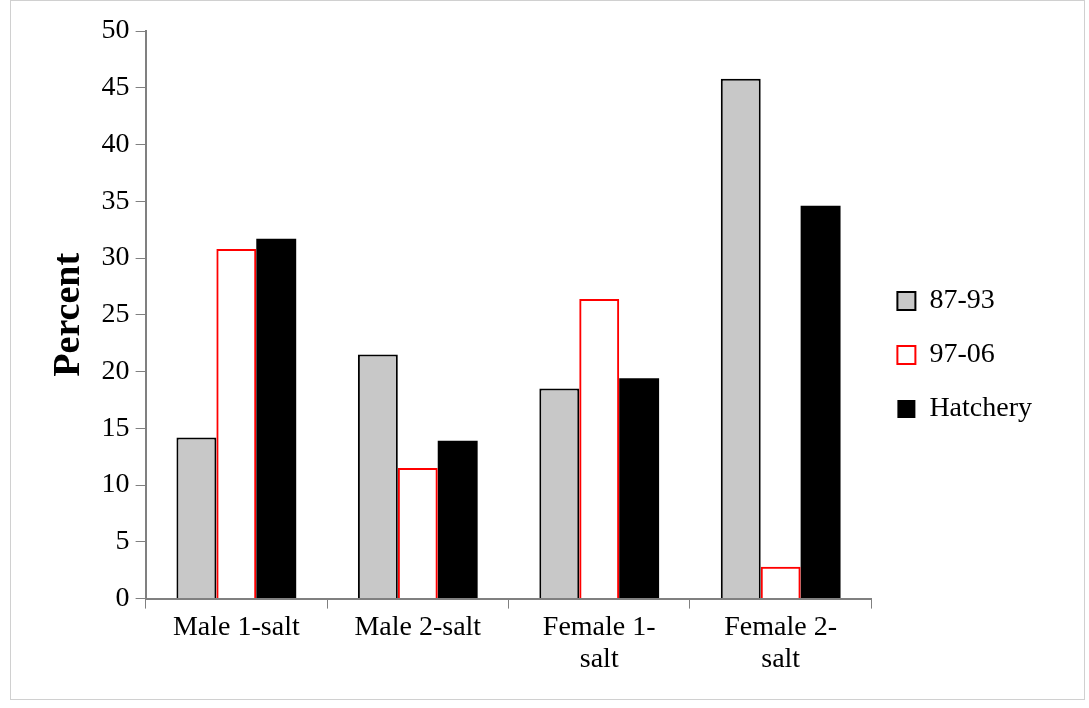 The image size is (1089, 708). Describe the element at coordinates (115, 256) in the screenshot. I see `y-tick-label: 30` at that location.